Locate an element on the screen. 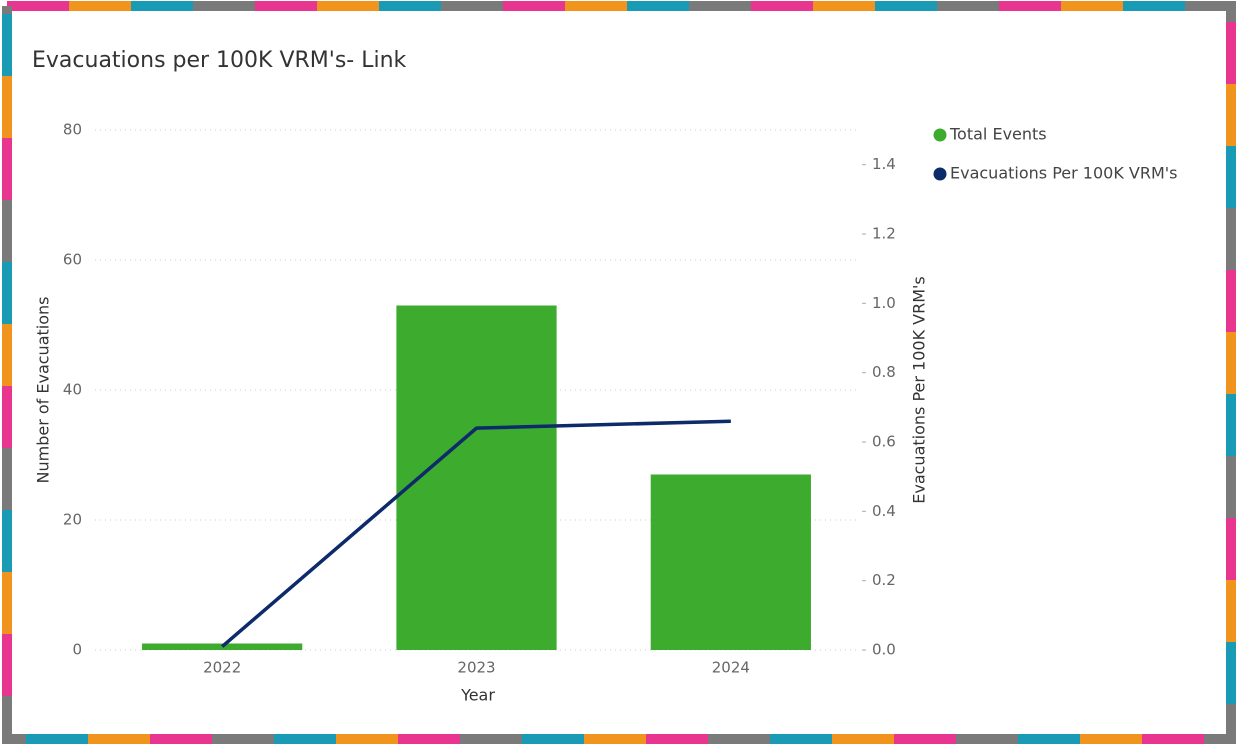  chart-title: Evacuations per 100K VRM's- Link is located at coordinates (219, 60).